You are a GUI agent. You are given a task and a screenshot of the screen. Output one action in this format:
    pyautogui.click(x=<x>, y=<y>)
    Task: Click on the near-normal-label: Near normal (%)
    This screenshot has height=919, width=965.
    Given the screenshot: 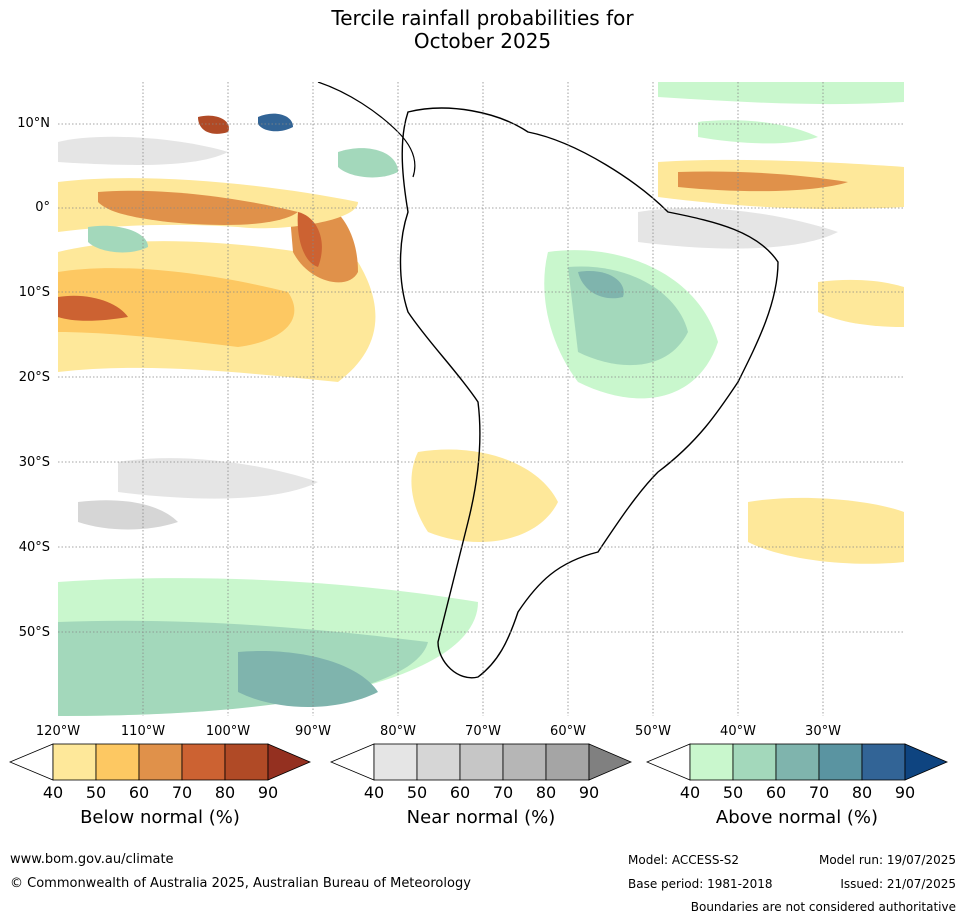 What is the action you would take?
    pyautogui.click(x=481, y=817)
    